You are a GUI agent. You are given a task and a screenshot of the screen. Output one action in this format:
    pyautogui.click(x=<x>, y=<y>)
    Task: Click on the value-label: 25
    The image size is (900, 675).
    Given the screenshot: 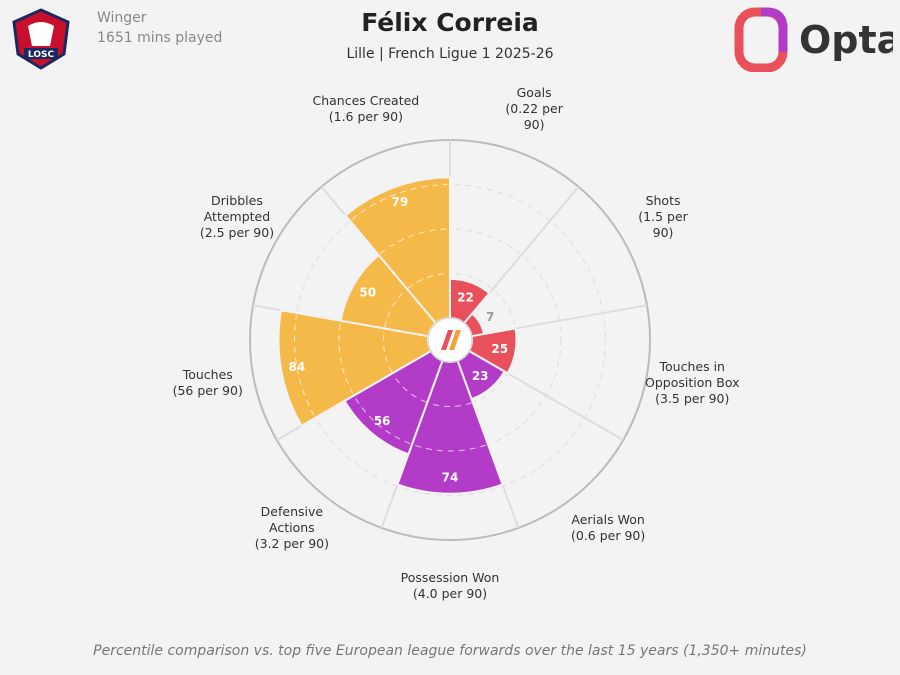 What is the action you would take?
    pyautogui.click(x=499, y=349)
    